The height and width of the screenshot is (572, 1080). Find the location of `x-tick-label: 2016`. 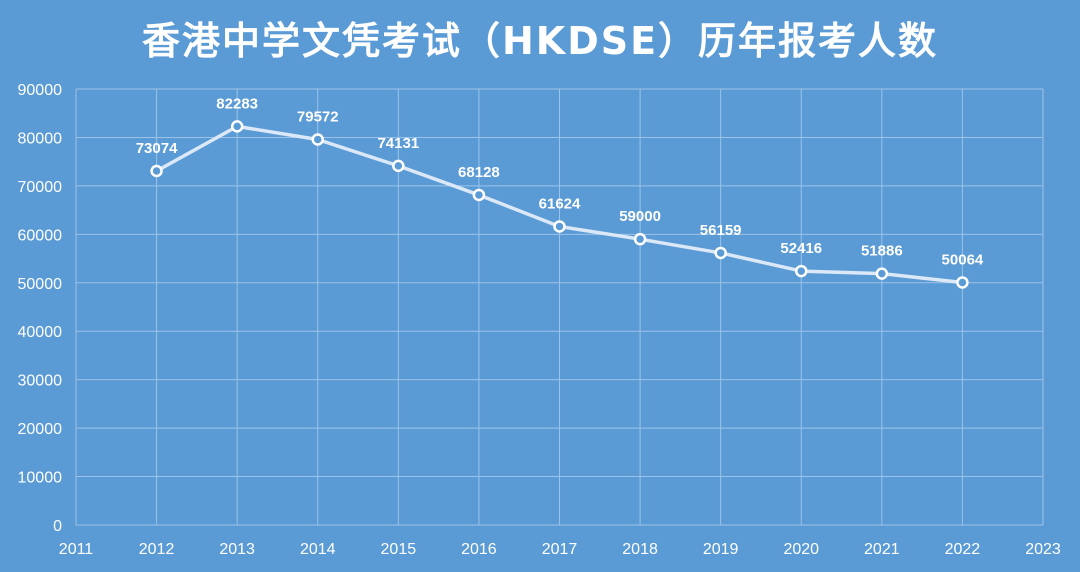

x-tick-label: 2016 is located at coordinates (479, 549).